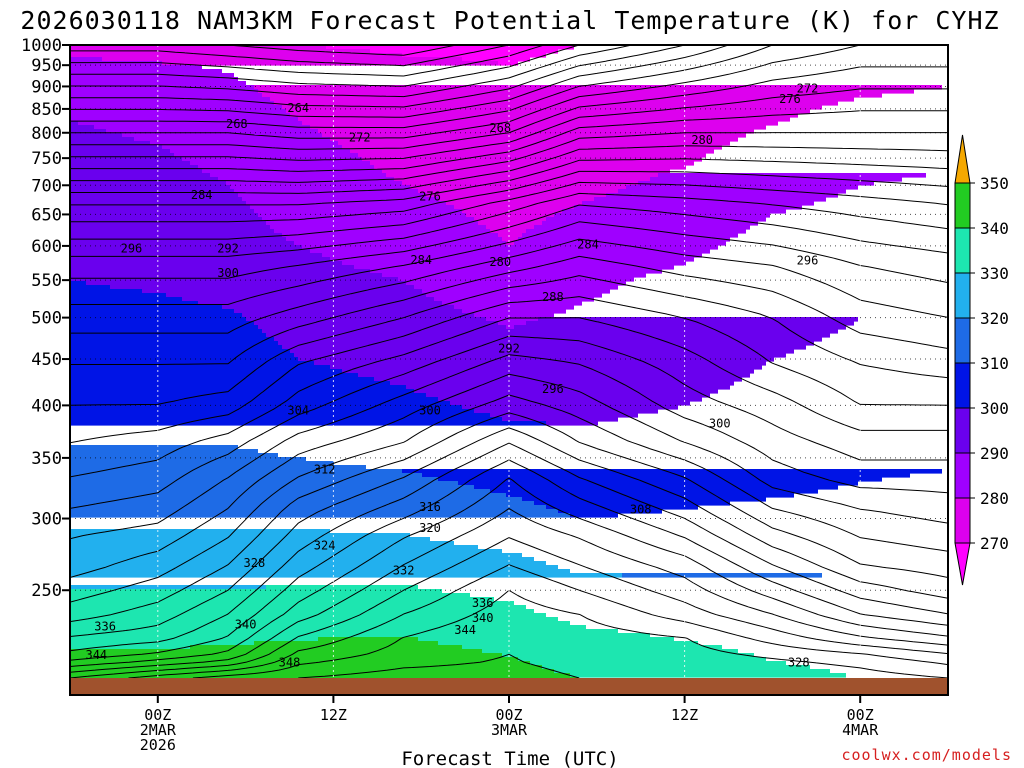 Image resolution: width=1024 pixels, height=768 pixels. What do you see at coordinates (158, 745) in the screenshot?
I see `x-tick-label: 2026` at bounding box center [158, 745].